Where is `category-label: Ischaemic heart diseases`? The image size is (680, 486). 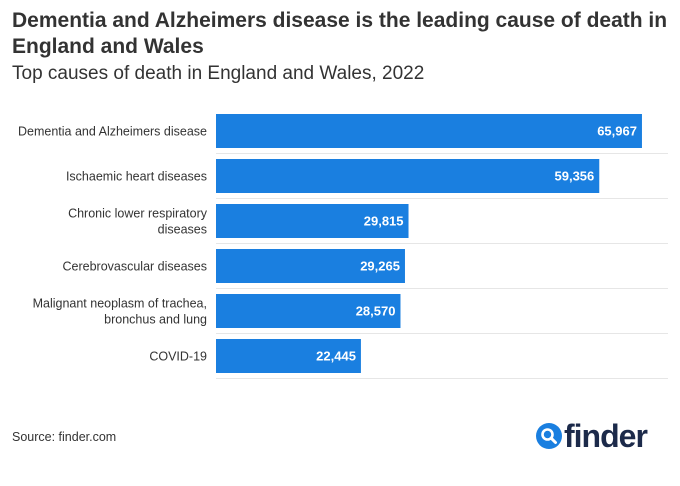 category-label: Ischaemic heart diseases is located at coordinates (136, 177).